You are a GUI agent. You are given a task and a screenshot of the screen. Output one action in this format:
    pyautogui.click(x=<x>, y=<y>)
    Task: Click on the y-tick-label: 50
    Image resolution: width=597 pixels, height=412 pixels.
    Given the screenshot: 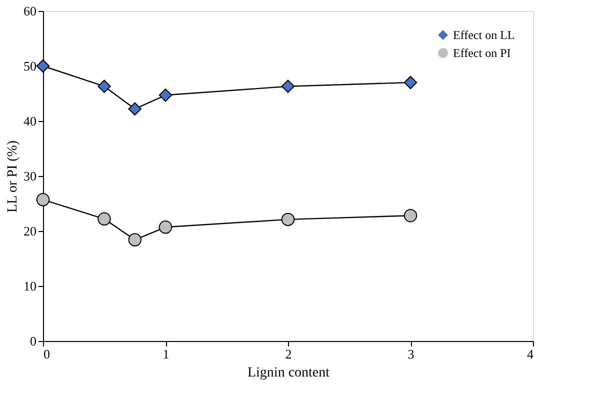 What is the action you would take?
    pyautogui.click(x=30, y=66)
    